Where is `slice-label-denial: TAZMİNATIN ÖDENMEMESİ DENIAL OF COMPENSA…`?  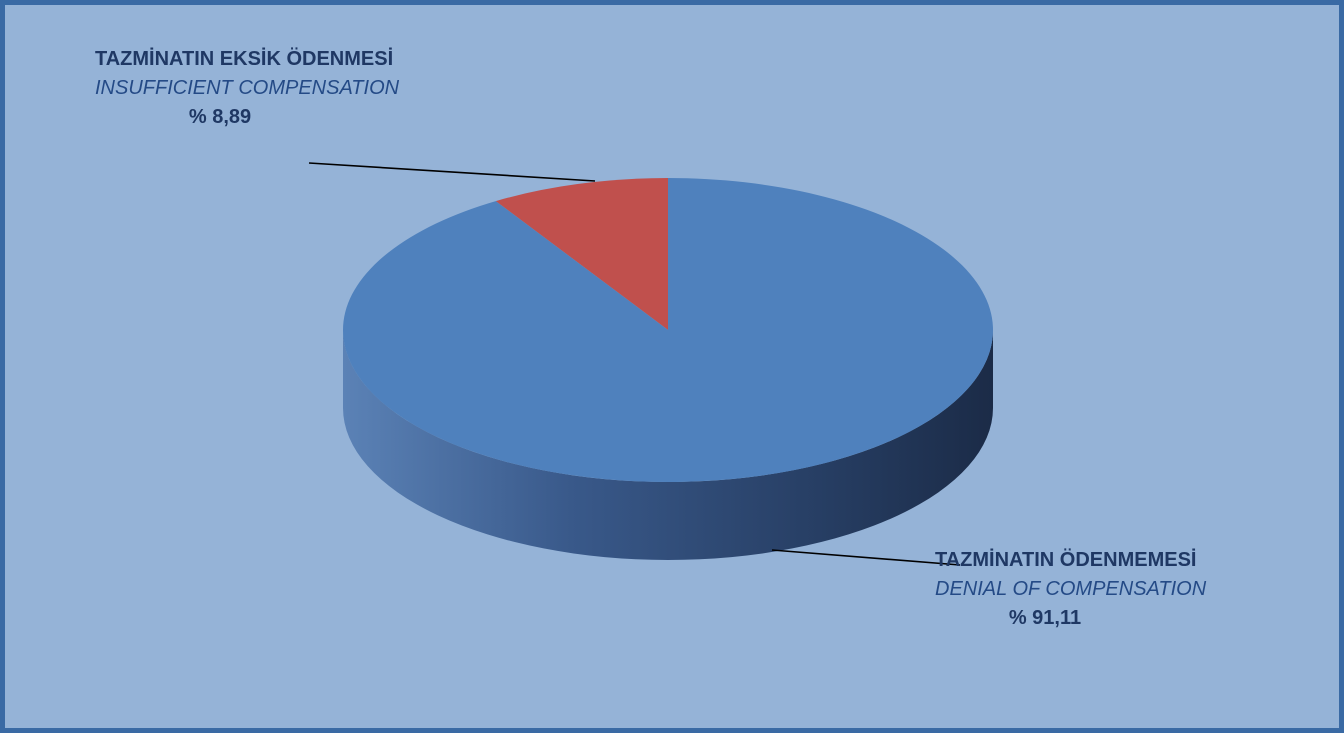 slice-label-denial: TAZMİNATIN ÖDENMEMESİ DENIAL OF COMPENSA… is located at coordinates (1071, 589).